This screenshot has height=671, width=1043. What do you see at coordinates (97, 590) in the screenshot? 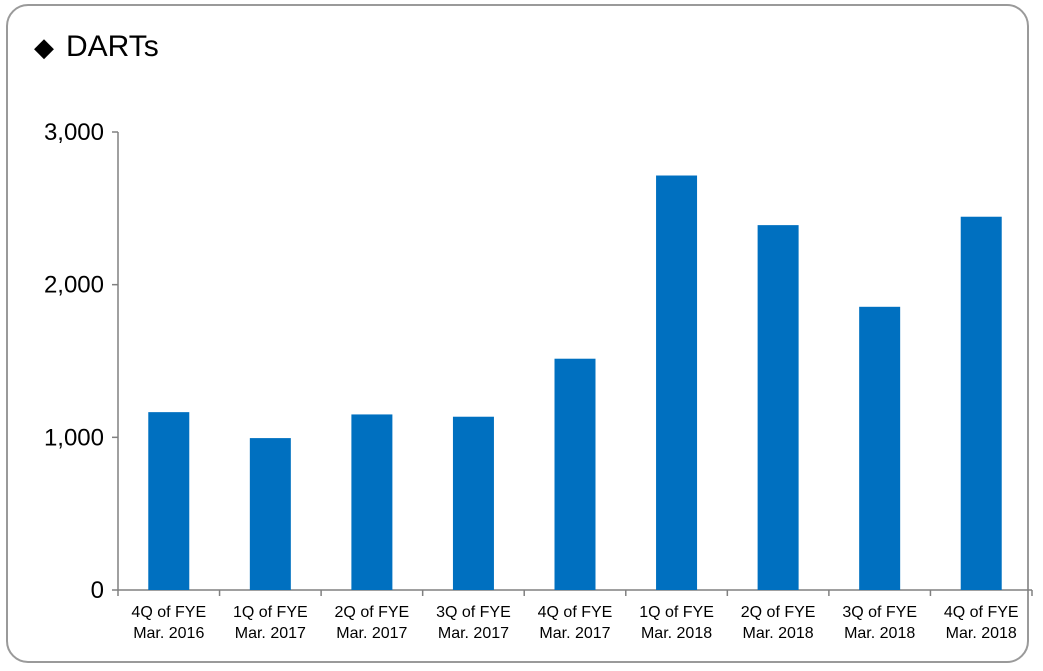
I see `y-tick-label: 0` at bounding box center [97, 590].